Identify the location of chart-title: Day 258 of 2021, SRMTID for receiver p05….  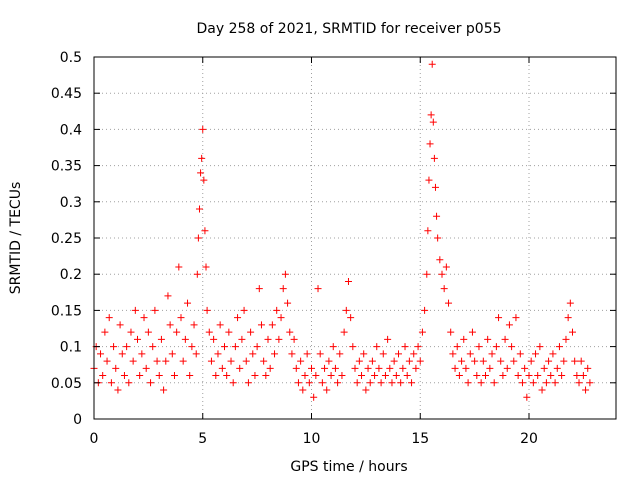
(348, 29).